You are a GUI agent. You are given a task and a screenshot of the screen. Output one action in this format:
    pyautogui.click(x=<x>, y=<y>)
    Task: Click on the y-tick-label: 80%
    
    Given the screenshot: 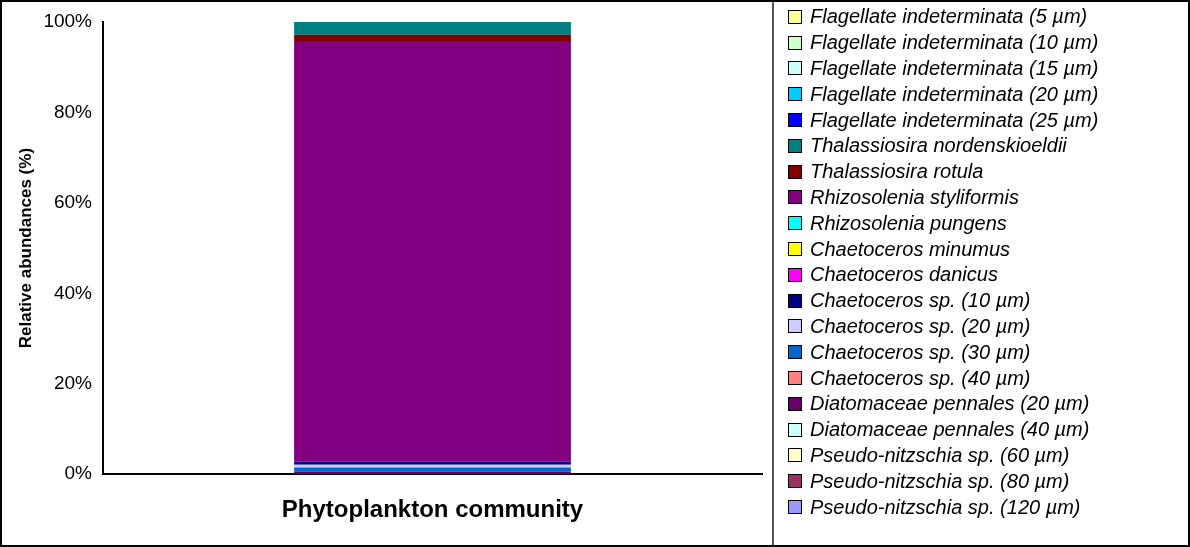 What is the action you would take?
    pyautogui.click(x=73, y=111)
    